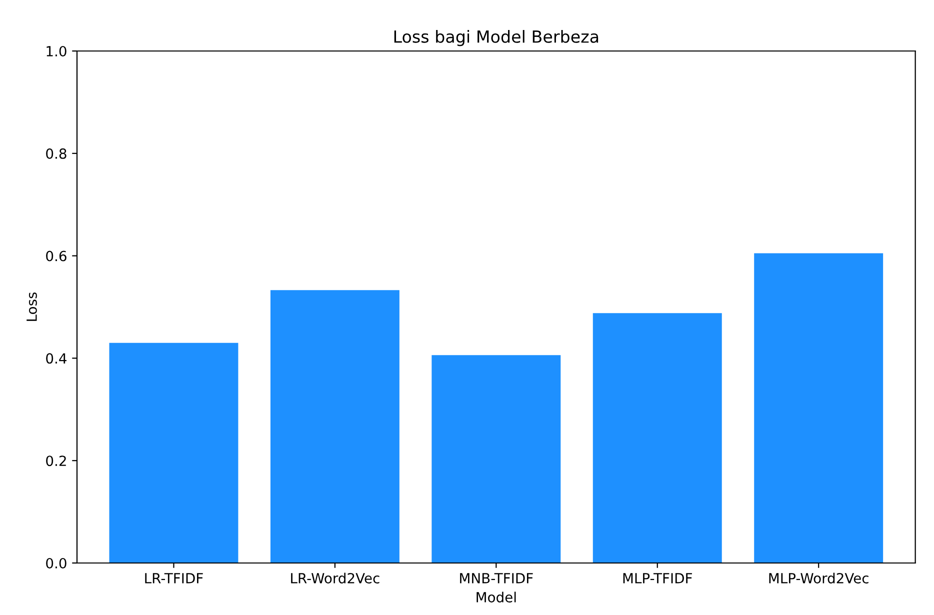 The image size is (934, 615). What do you see at coordinates (56, 51) in the screenshot?
I see `y-tick-label: 1.0` at bounding box center [56, 51].